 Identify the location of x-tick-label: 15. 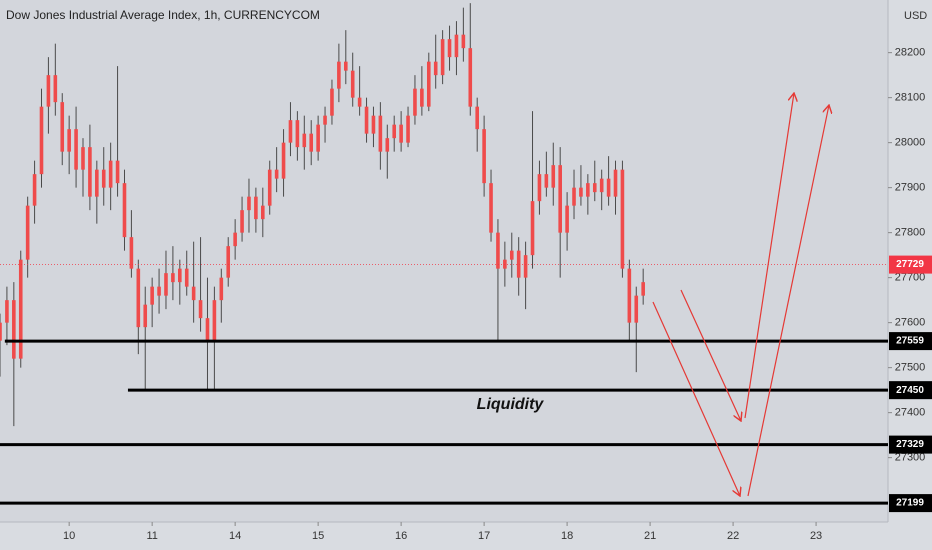
(318, 536).